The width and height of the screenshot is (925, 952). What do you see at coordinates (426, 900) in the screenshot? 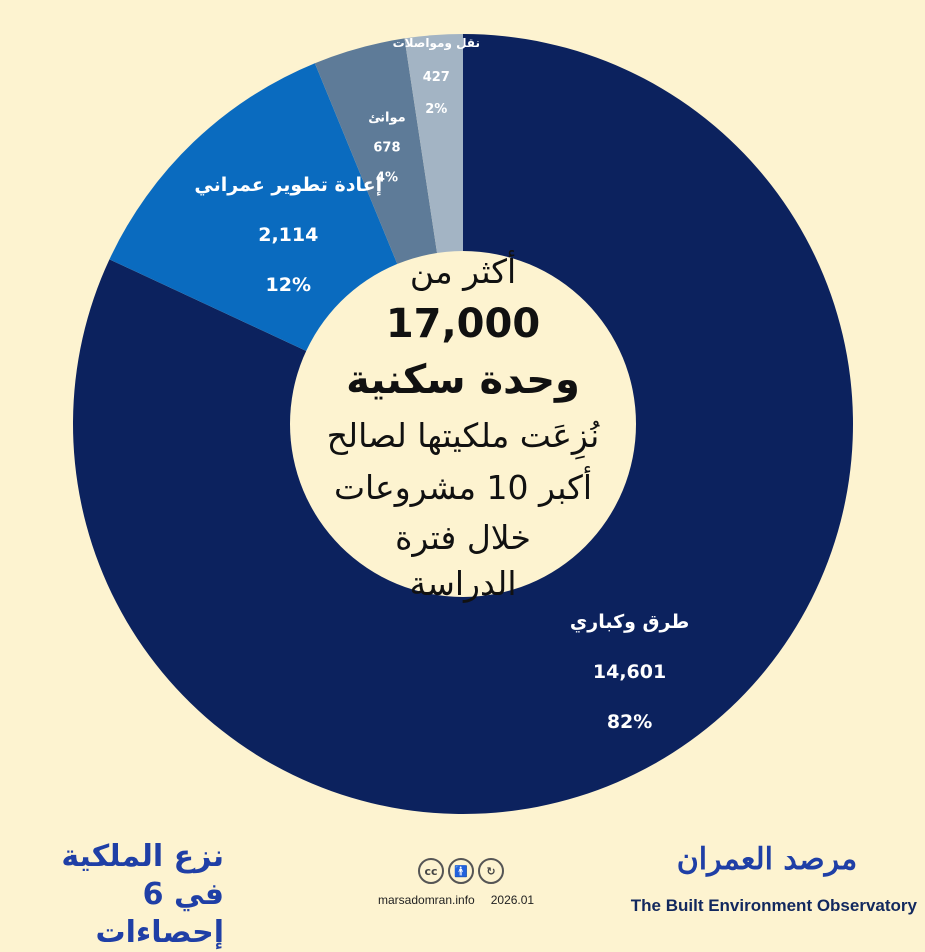
I see `website-link: marsadomran.info` at bounding box center [426, 900].